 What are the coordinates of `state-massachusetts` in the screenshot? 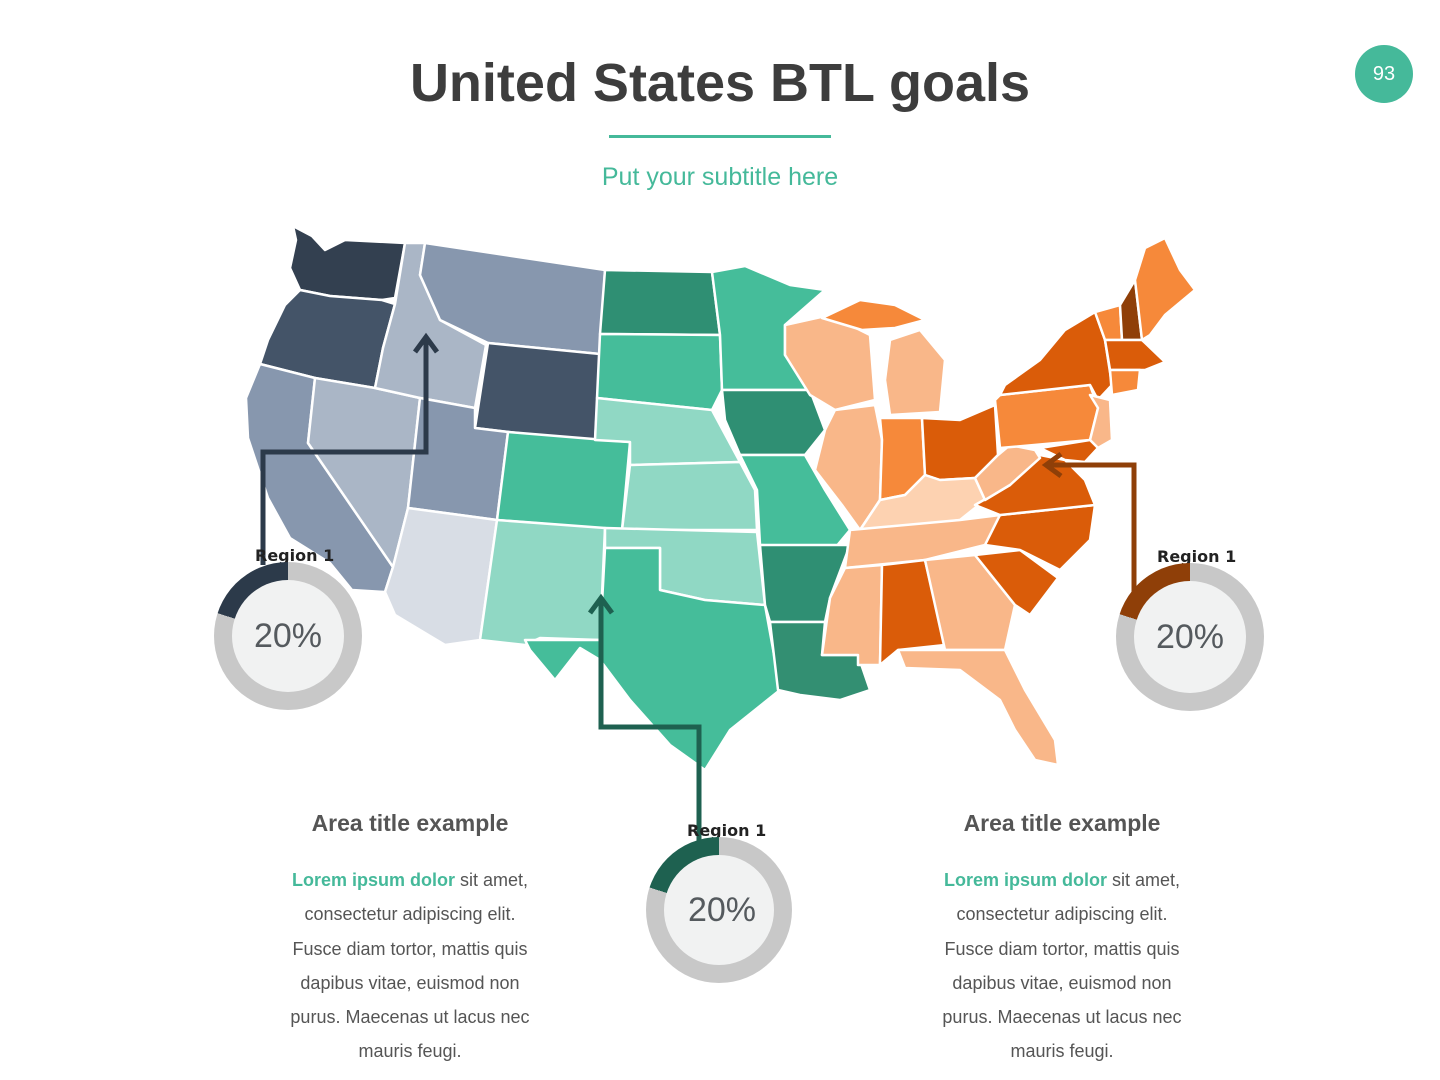 It's located at (1135, 355).